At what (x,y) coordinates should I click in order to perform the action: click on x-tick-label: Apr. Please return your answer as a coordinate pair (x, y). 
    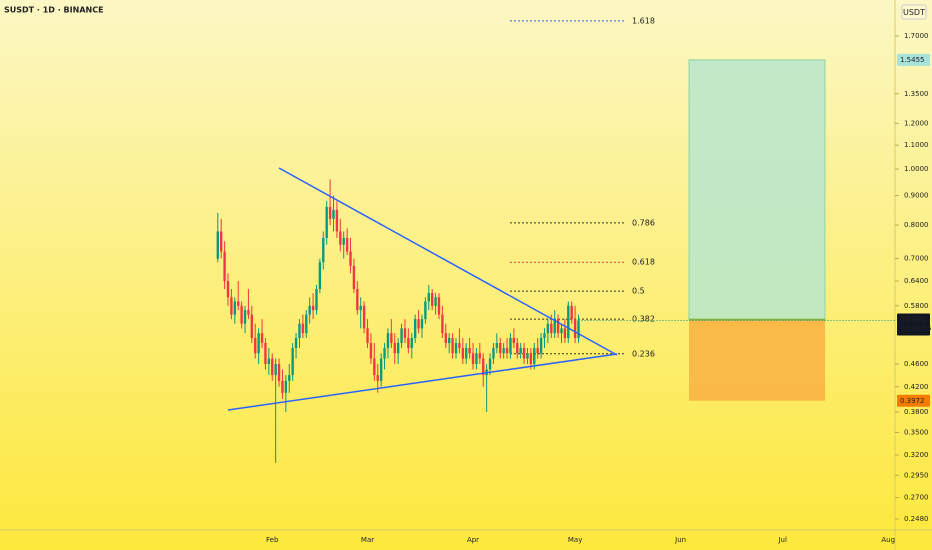
    Looking at the image, I should click on (473, 540).